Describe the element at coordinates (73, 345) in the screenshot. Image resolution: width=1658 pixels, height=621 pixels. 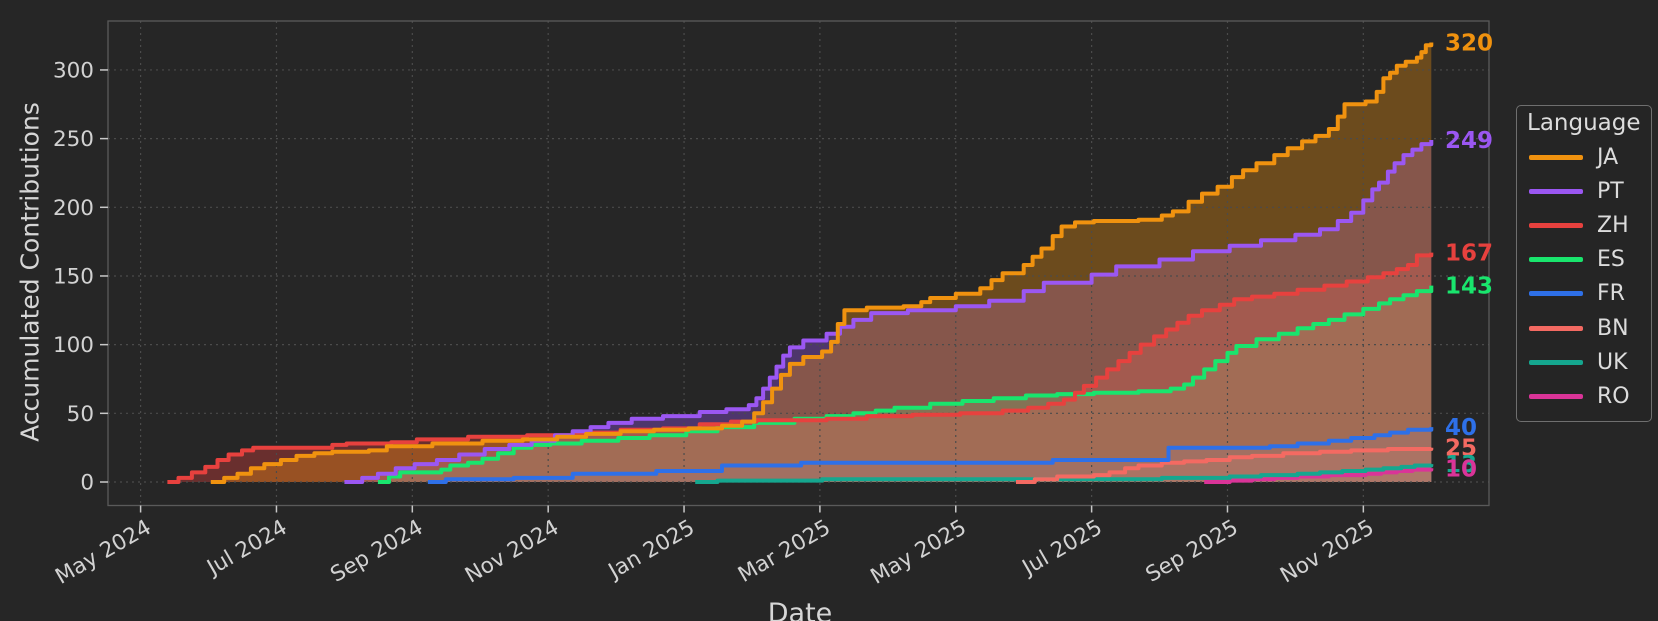
I see `y-tick-label: 100` at that location.